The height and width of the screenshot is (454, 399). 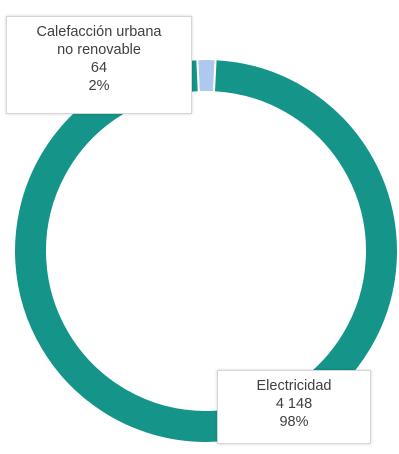 I want to click on data-label-electricidad: Electricidad 4 148 98%, so click(x=294, y=407).